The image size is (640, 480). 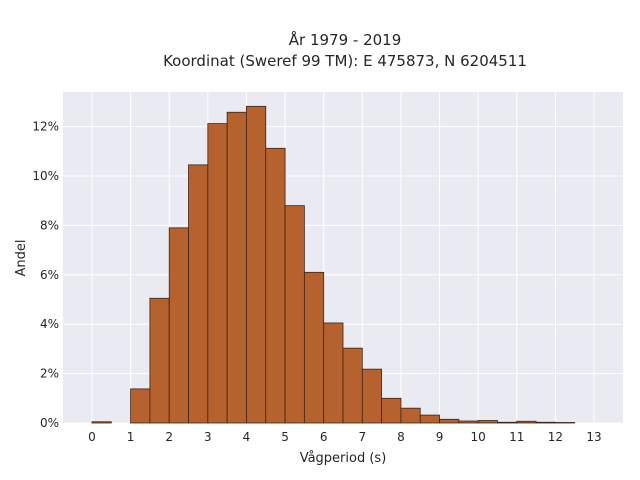 I want to click on y-tick-label: 10%, so click(x=45, y=176).